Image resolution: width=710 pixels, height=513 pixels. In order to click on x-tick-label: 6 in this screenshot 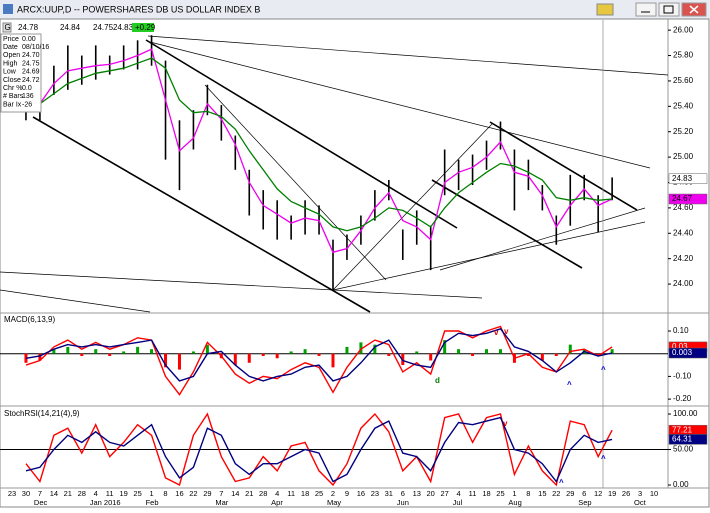, I will do `click(584, 493)`.